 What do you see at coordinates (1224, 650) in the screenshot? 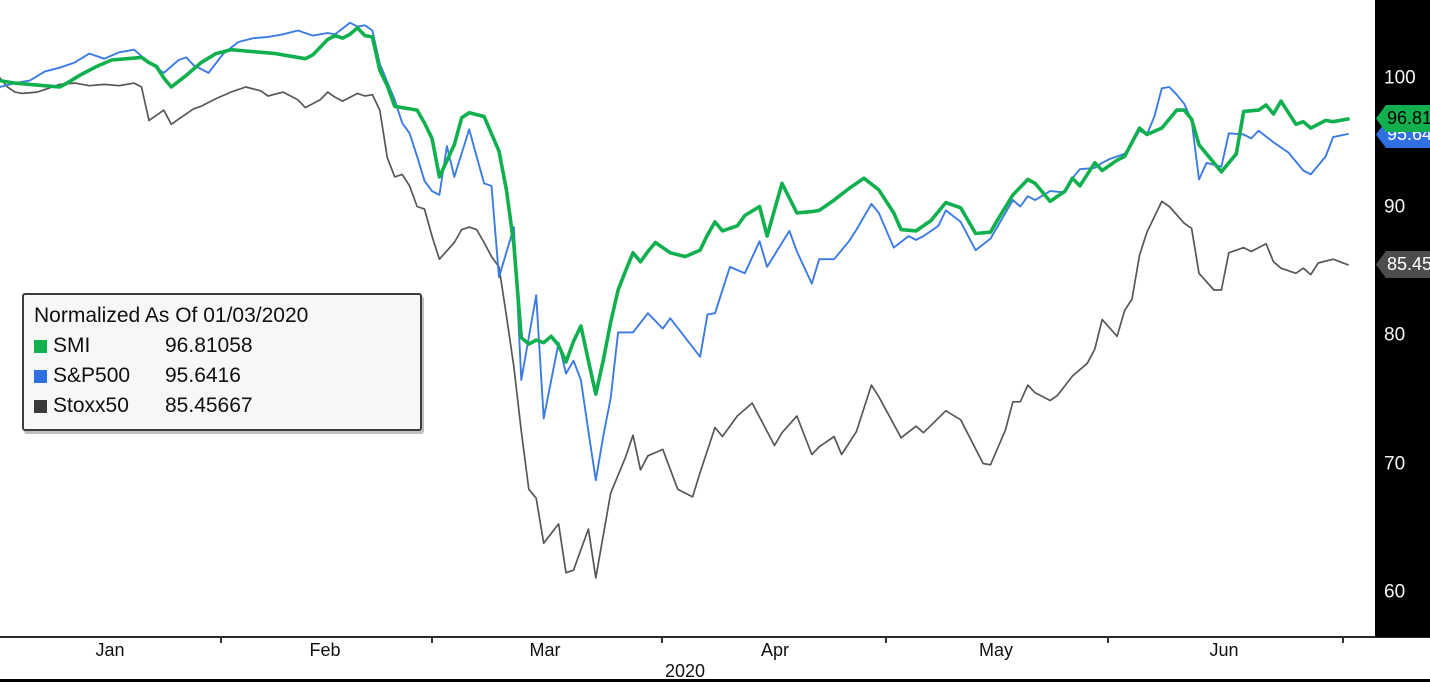
I see `x-axis-month-label: Jun` at bounding box center [1224, 650].